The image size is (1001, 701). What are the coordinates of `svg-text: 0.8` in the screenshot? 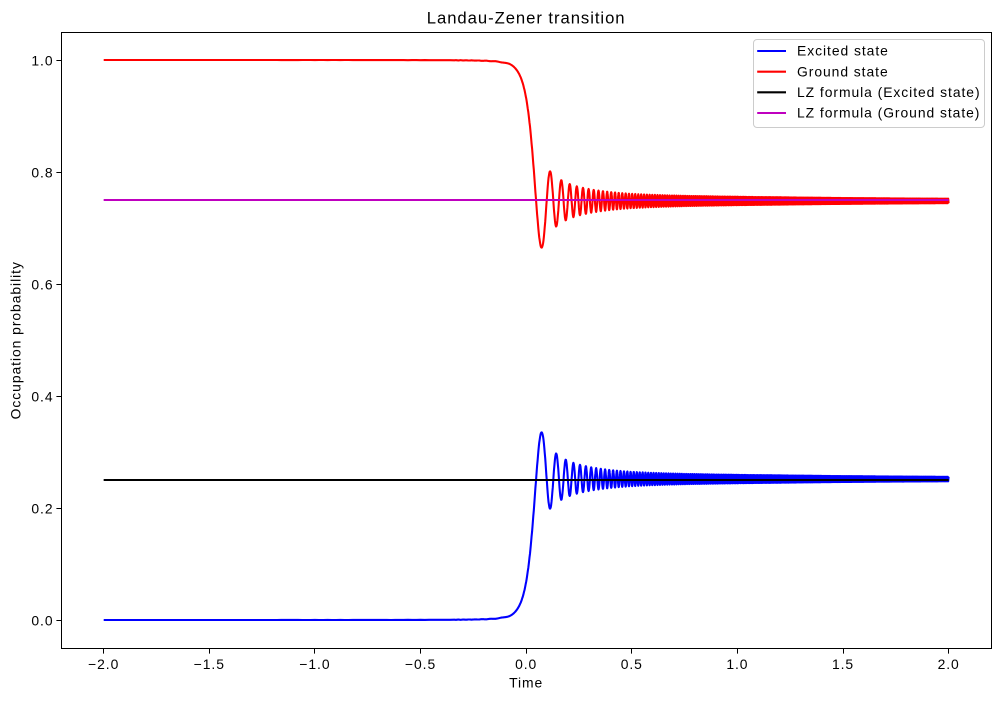 It's located at (42, 172).